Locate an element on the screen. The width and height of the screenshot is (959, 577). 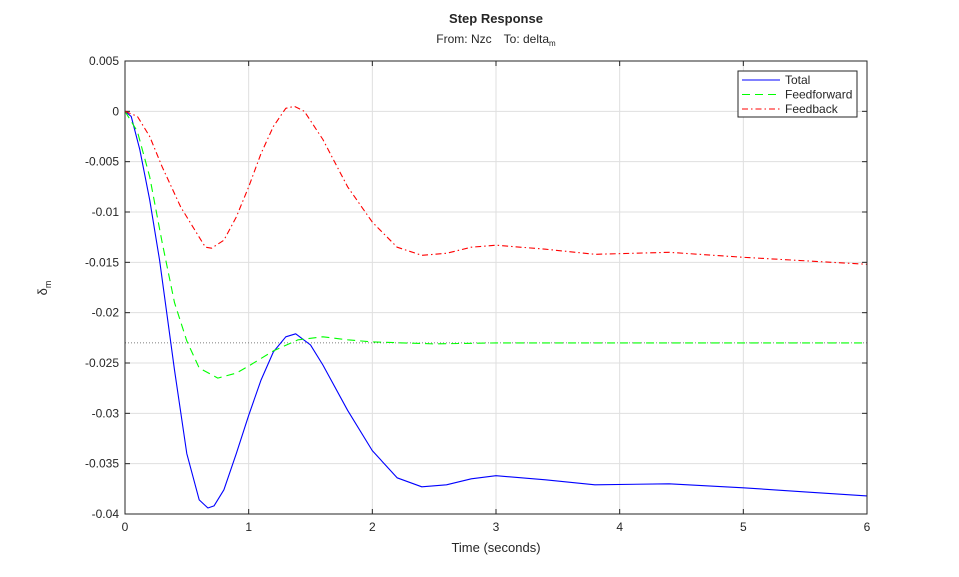
y-tick-label: -0.005 is located at coordinates (102, 162).